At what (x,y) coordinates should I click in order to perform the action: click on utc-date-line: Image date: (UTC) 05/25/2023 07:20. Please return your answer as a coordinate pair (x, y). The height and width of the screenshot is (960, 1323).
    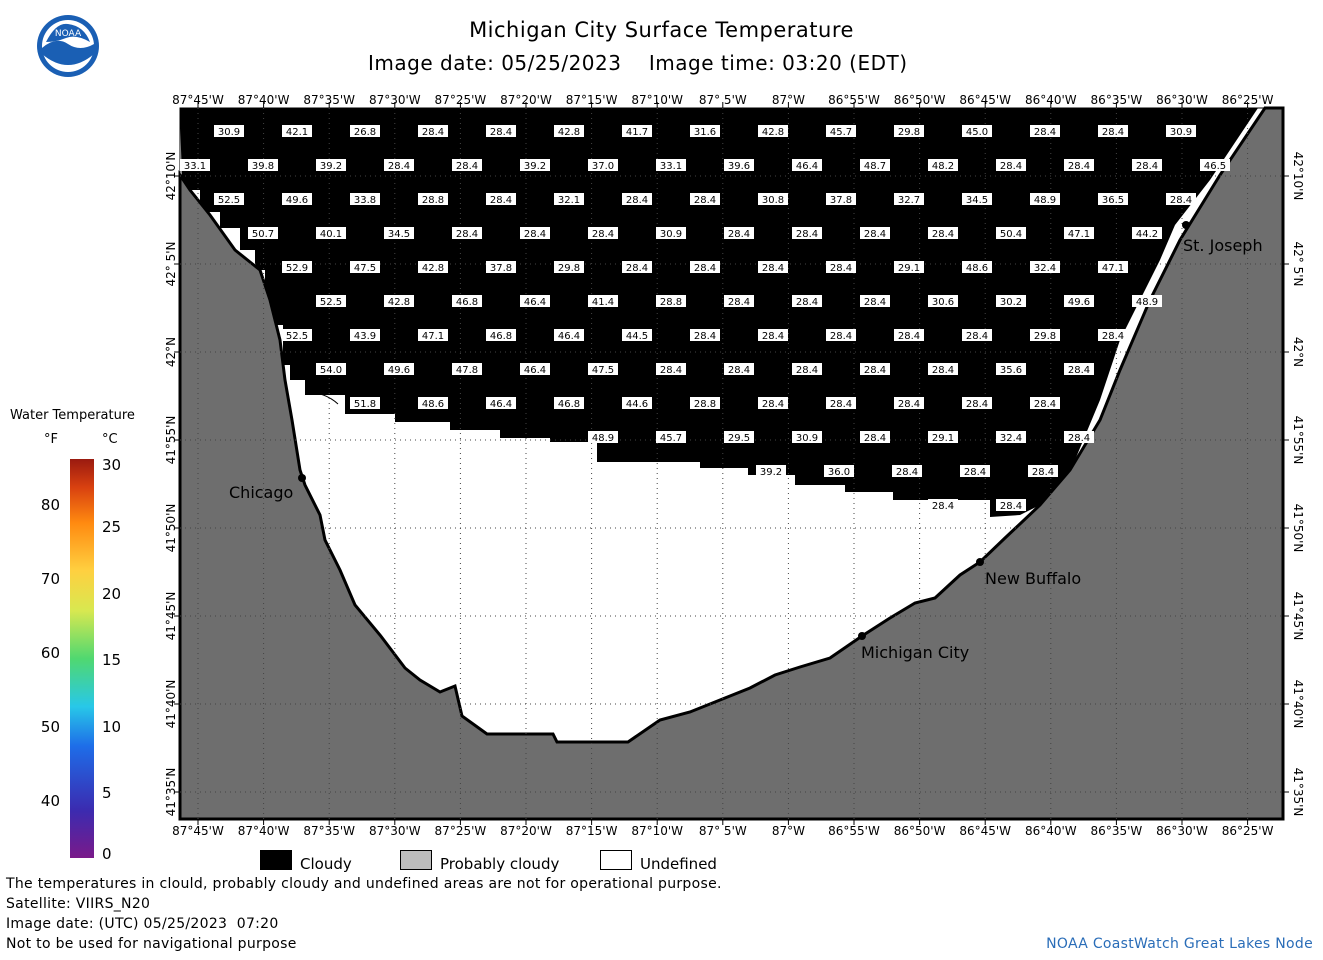
    Looking at the image, I should click on (142, 924).